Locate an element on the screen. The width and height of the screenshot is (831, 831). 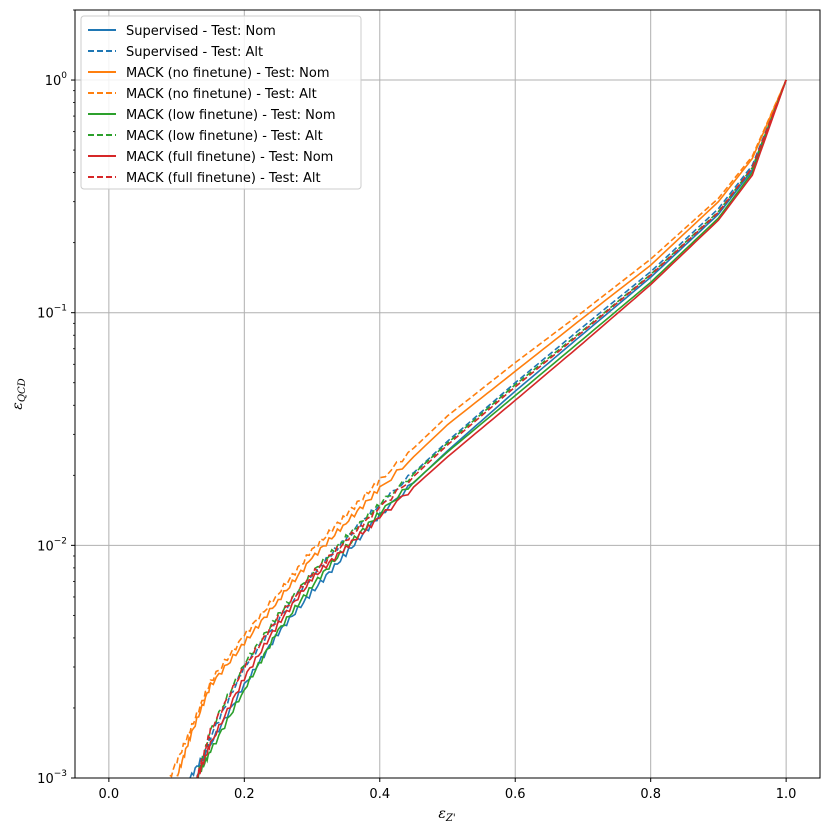
legend-label: Supervised - Test: Nom is located at coordinates (201, 31).